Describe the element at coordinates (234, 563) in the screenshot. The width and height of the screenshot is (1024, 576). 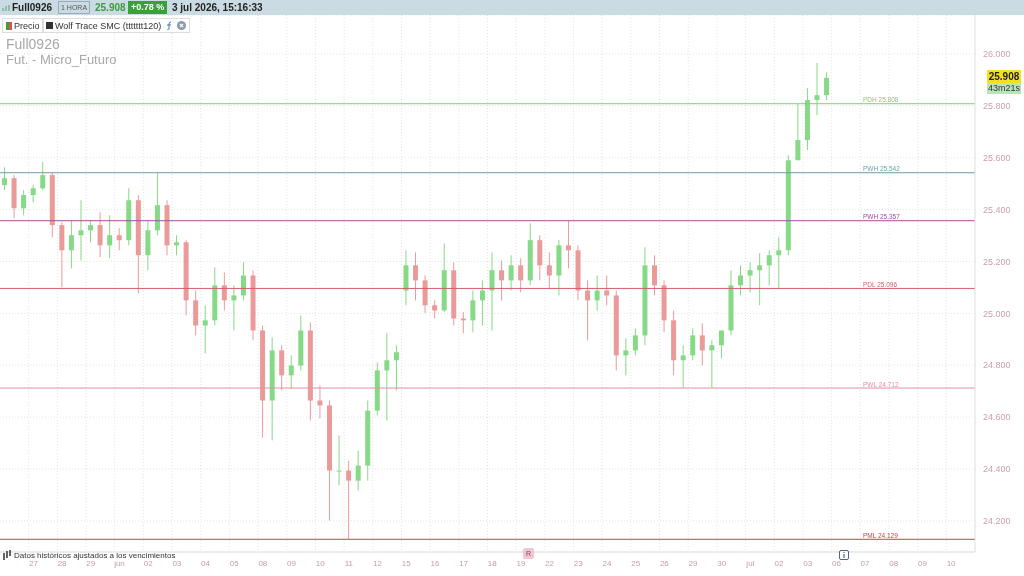
I see `x-tick-label: 05` at that location.